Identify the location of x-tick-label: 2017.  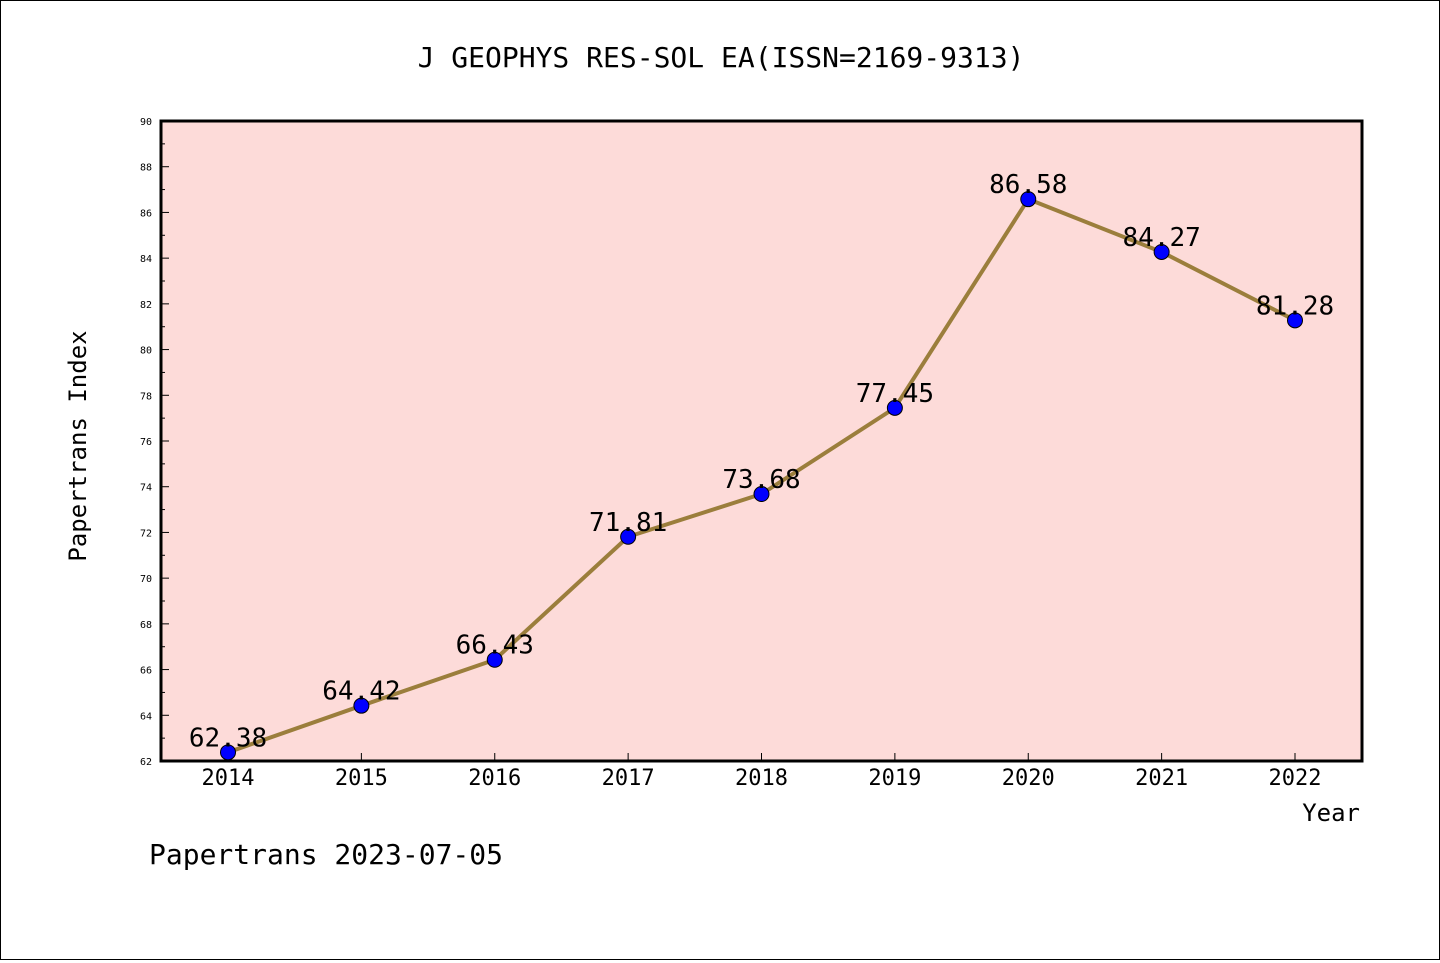
(628, 778).